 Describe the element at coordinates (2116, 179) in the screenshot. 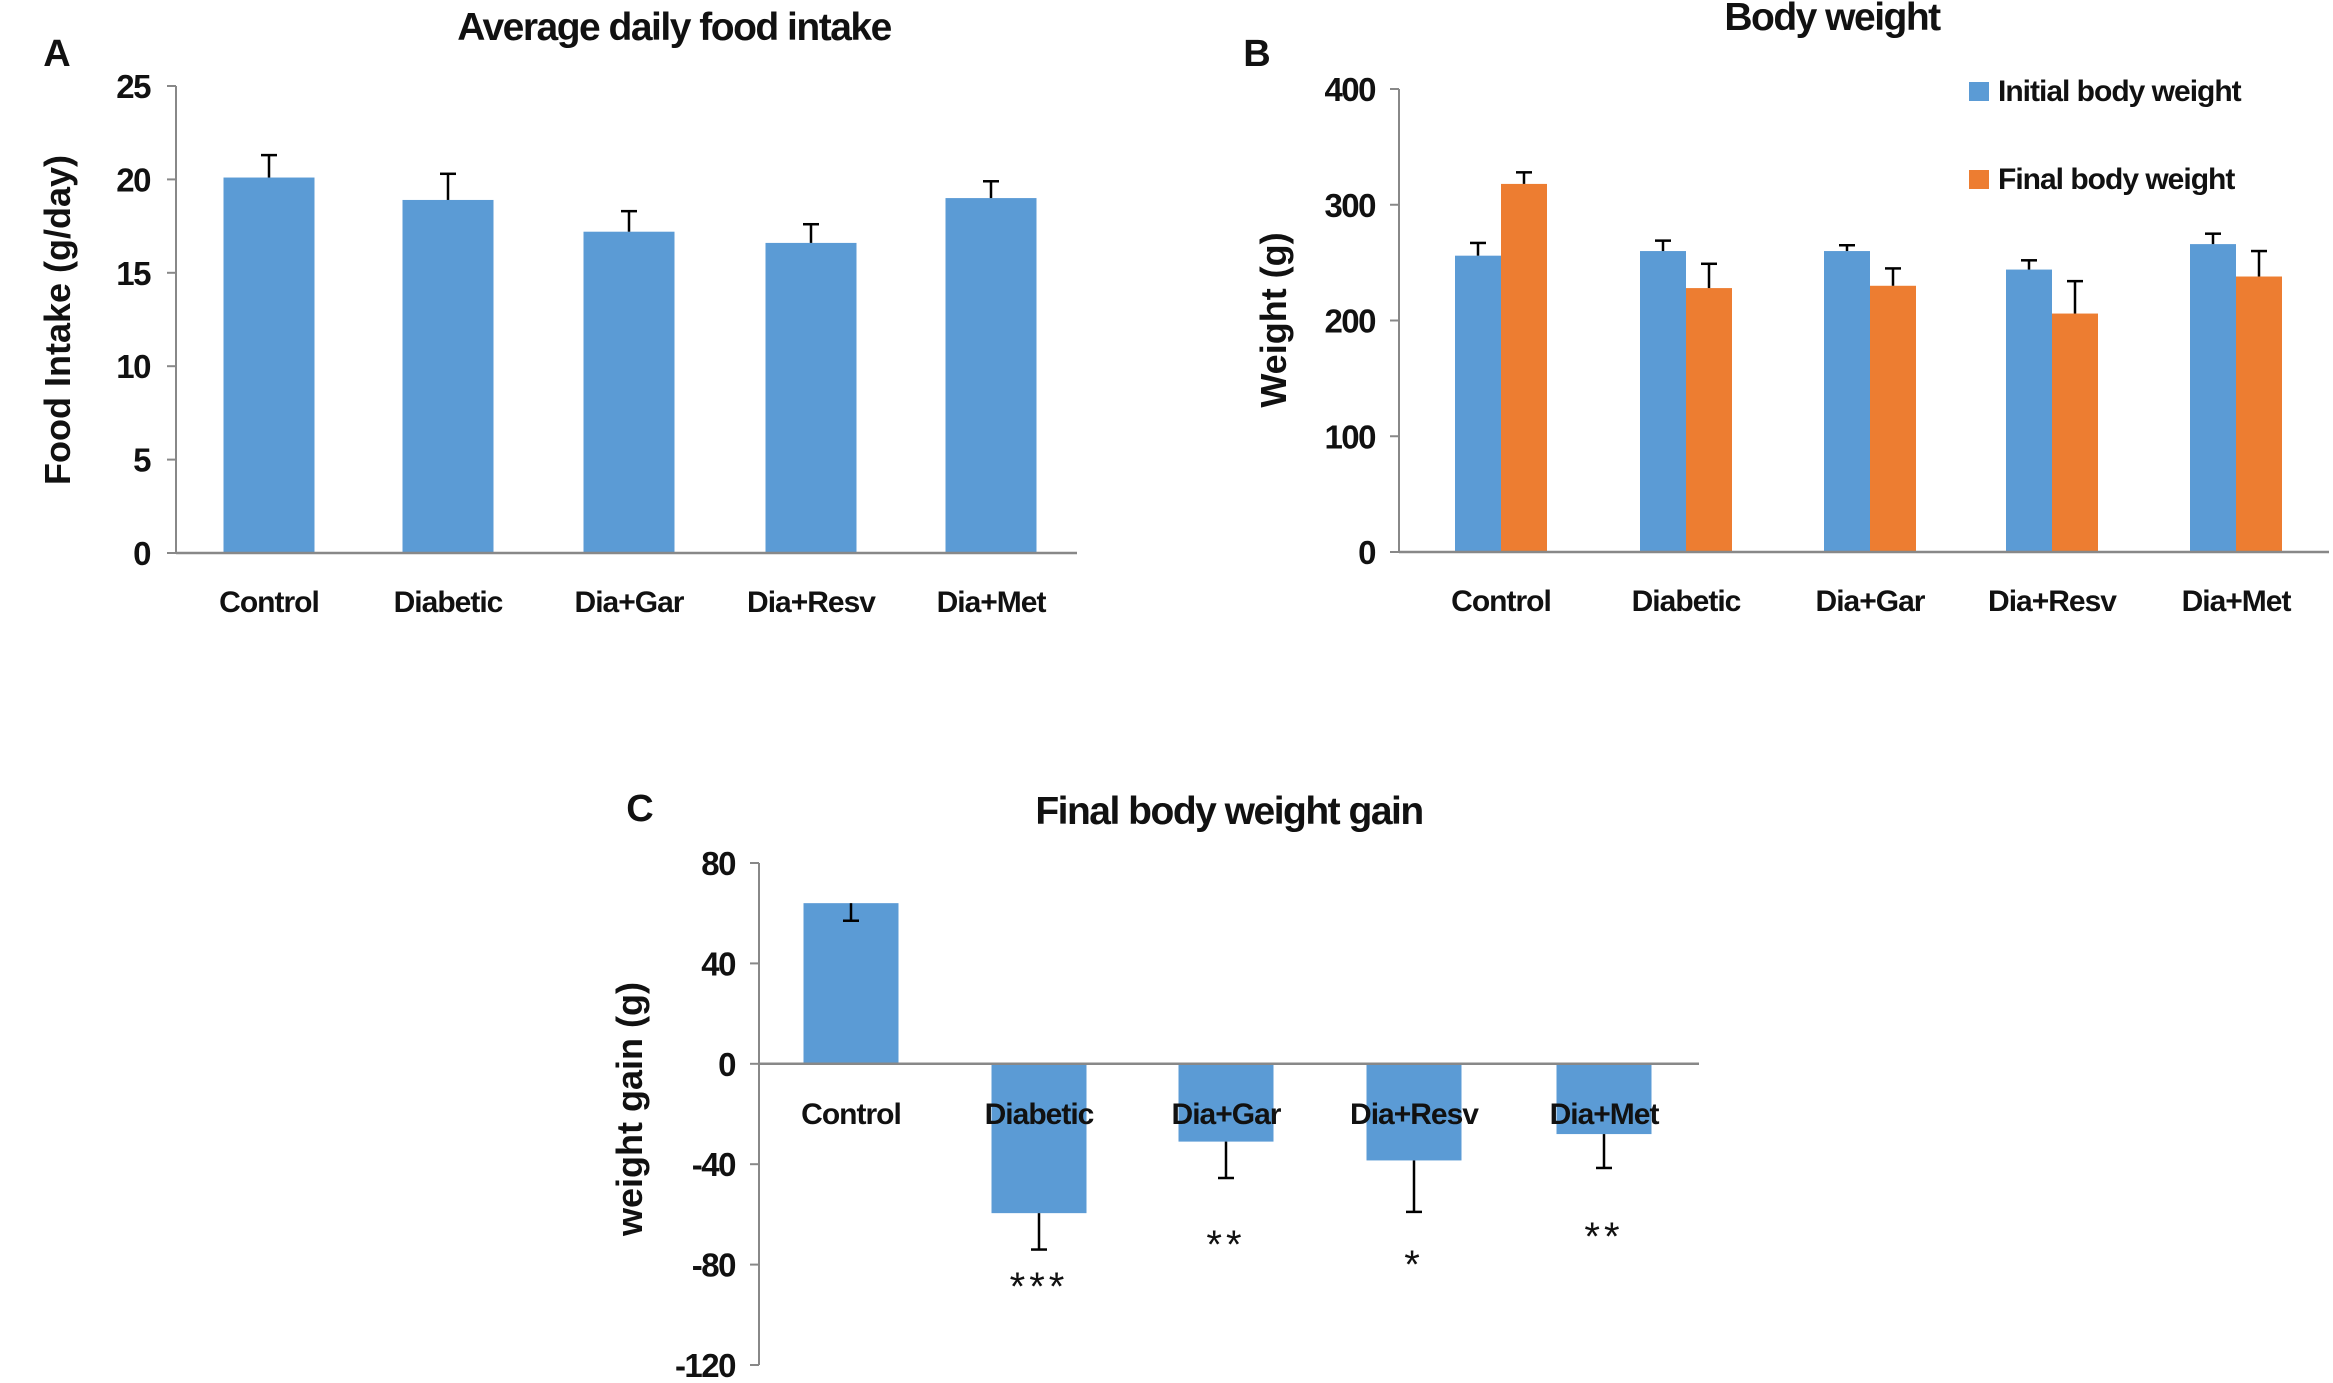

I see `legend-label: Final body weight` at that location.